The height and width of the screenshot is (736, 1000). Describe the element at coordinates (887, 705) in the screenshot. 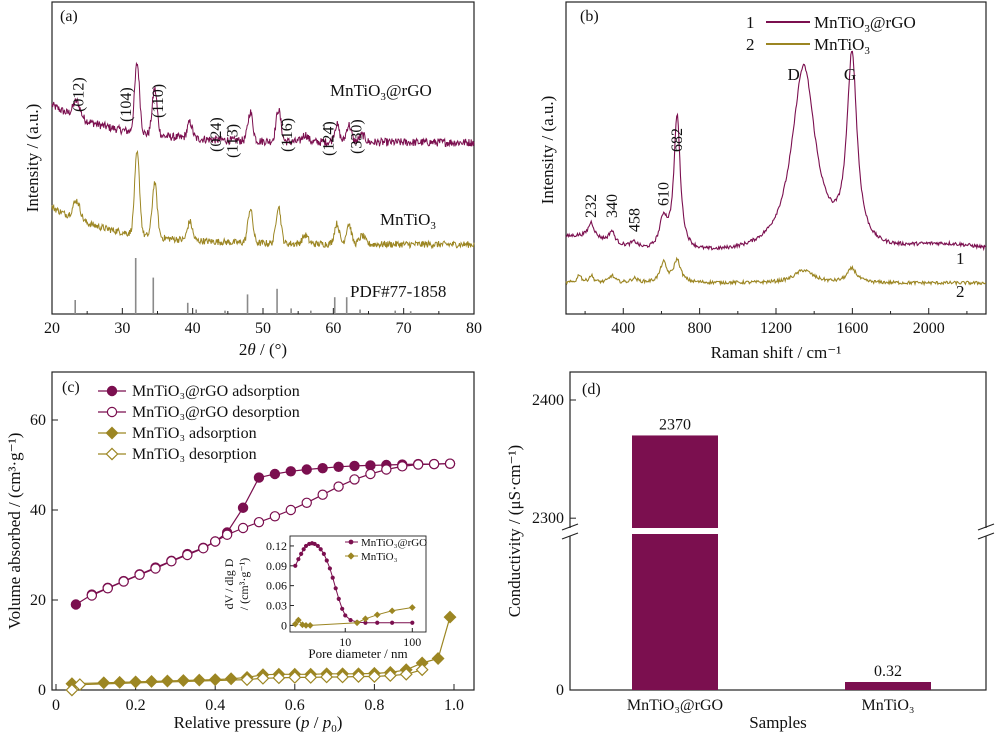

I see `panel-d-category-label: MnTiO₃` at that location.